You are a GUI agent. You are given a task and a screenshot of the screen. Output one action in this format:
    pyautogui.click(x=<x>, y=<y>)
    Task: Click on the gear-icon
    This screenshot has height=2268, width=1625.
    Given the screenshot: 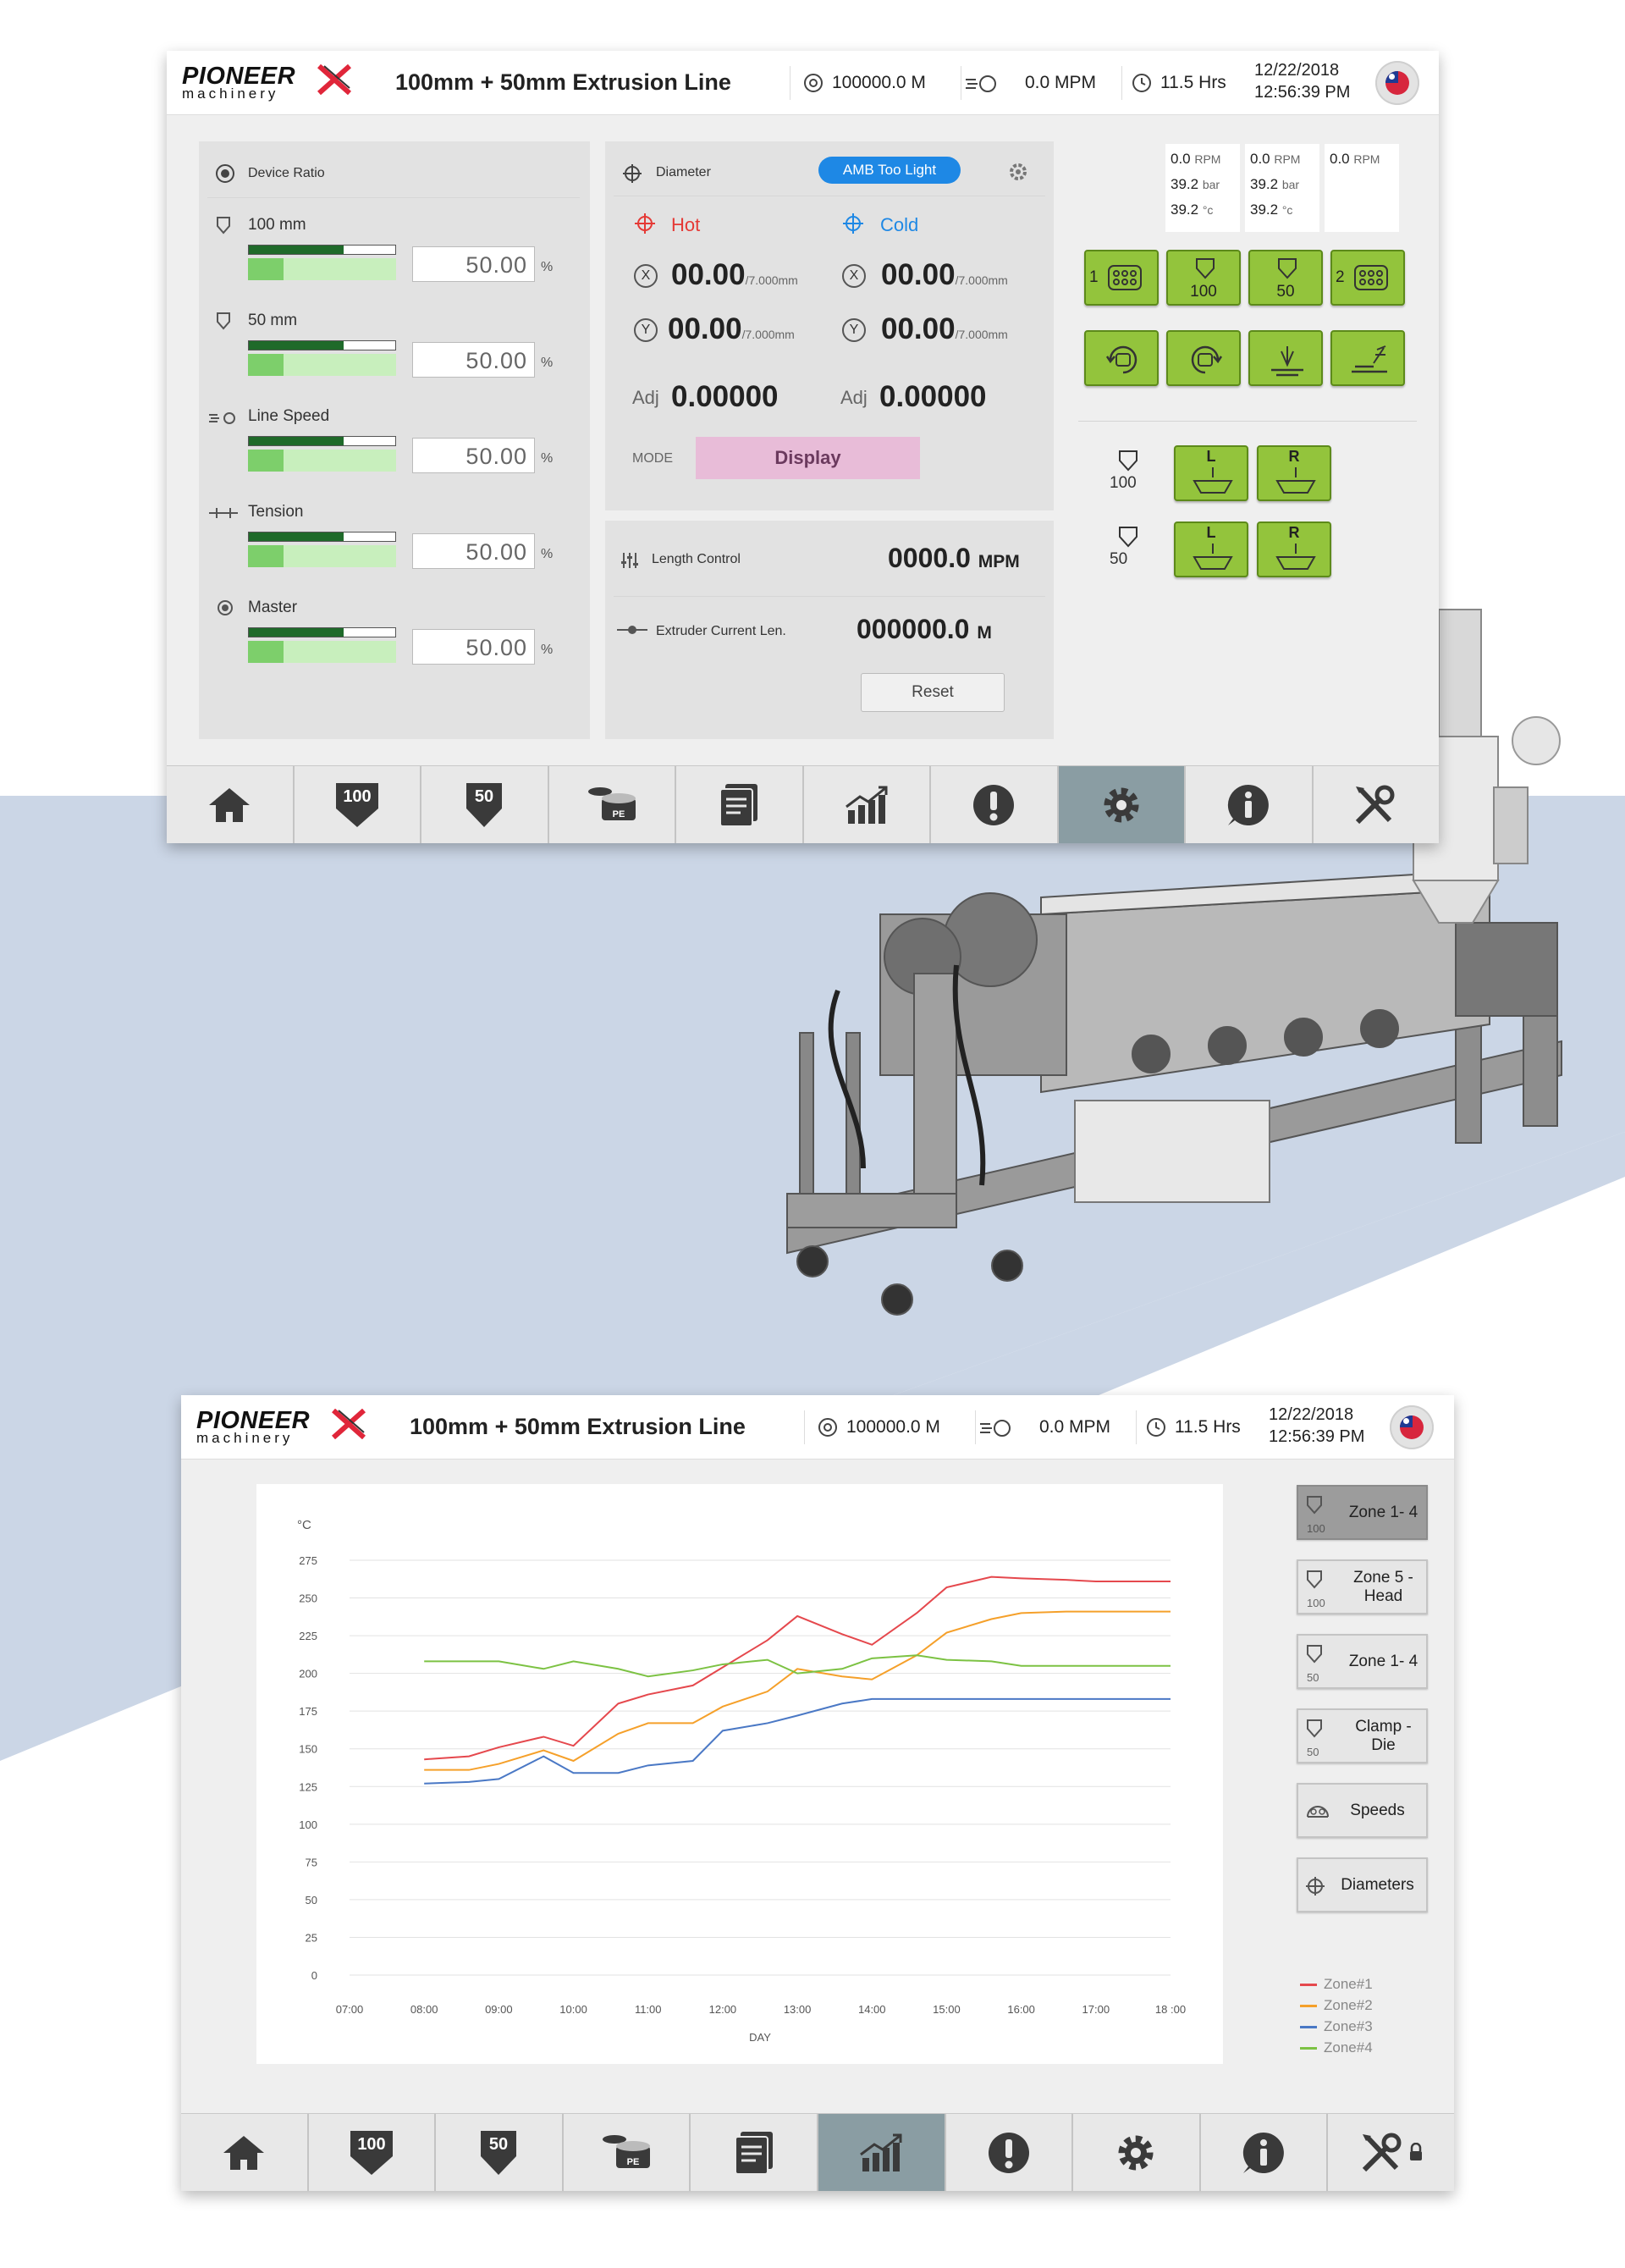 What is the action you would take?
    pyautogui.click(x=1018, y=172)
    